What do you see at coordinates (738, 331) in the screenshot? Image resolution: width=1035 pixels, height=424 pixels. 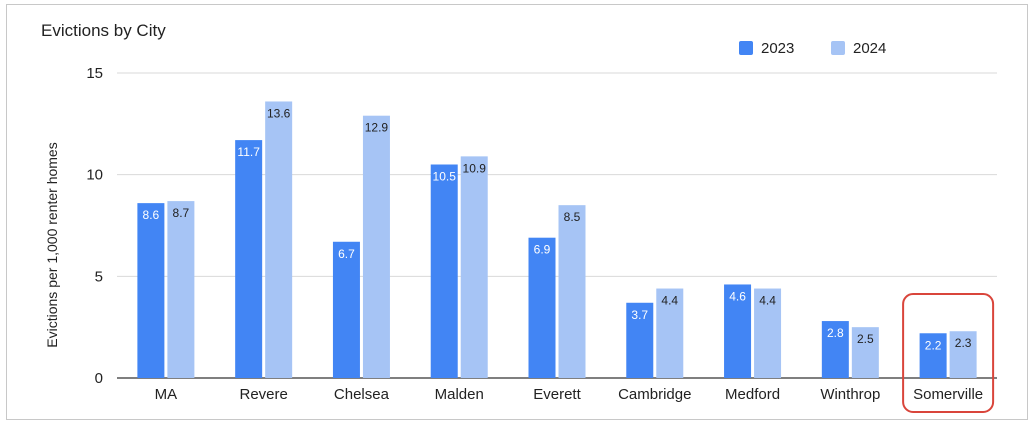 I see `bar-2023-medford` at bounding box center [738, 331].